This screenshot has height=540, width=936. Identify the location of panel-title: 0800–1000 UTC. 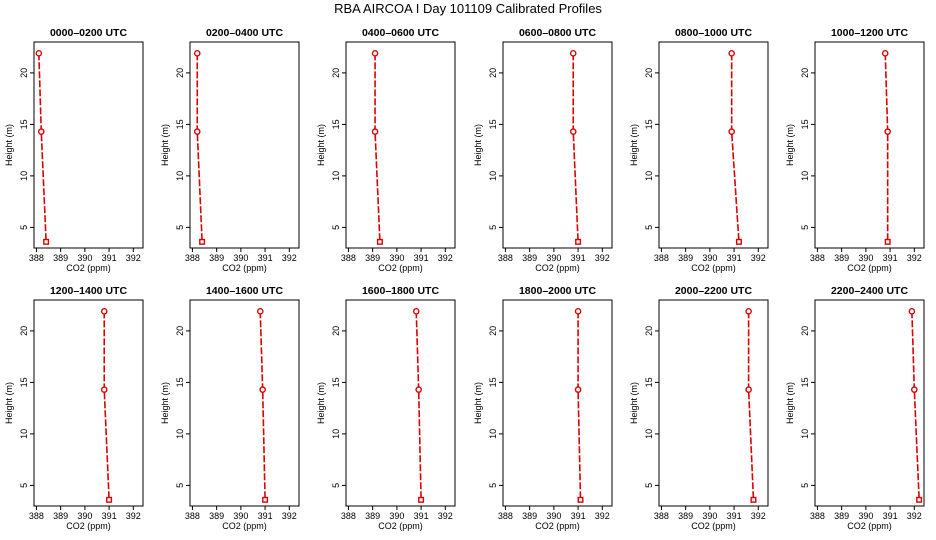
(713, 33).